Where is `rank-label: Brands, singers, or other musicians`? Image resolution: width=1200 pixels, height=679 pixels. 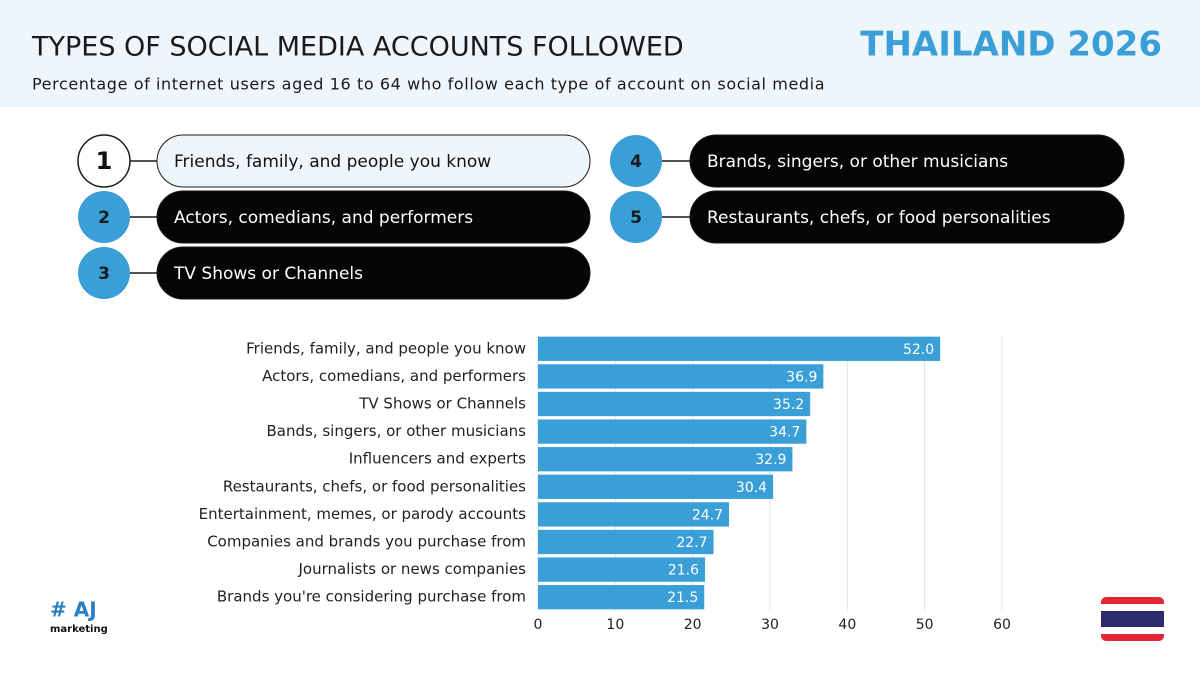 rank-label: Brands, singers, or other musicians is located at coordinates (857, 162).